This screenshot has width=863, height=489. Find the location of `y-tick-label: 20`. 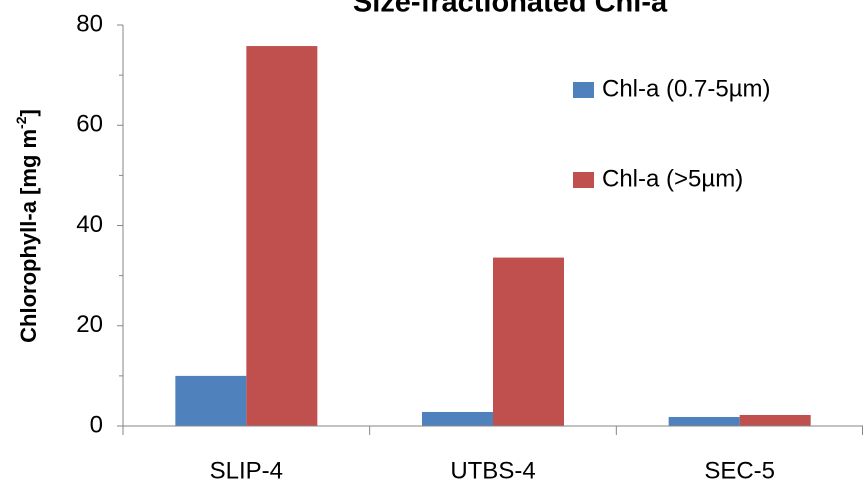

y-tick-label: 20 is located at coordinates (89, 324).